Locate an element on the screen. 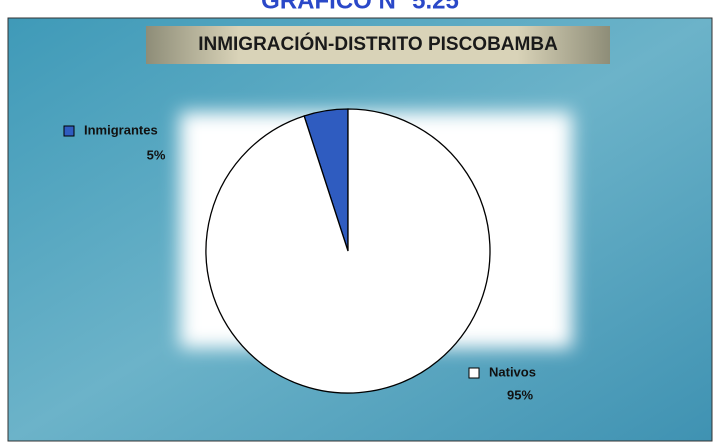 This screenshot has height=443, width=720. value-label: 95% is located at coordinates (520, 394).